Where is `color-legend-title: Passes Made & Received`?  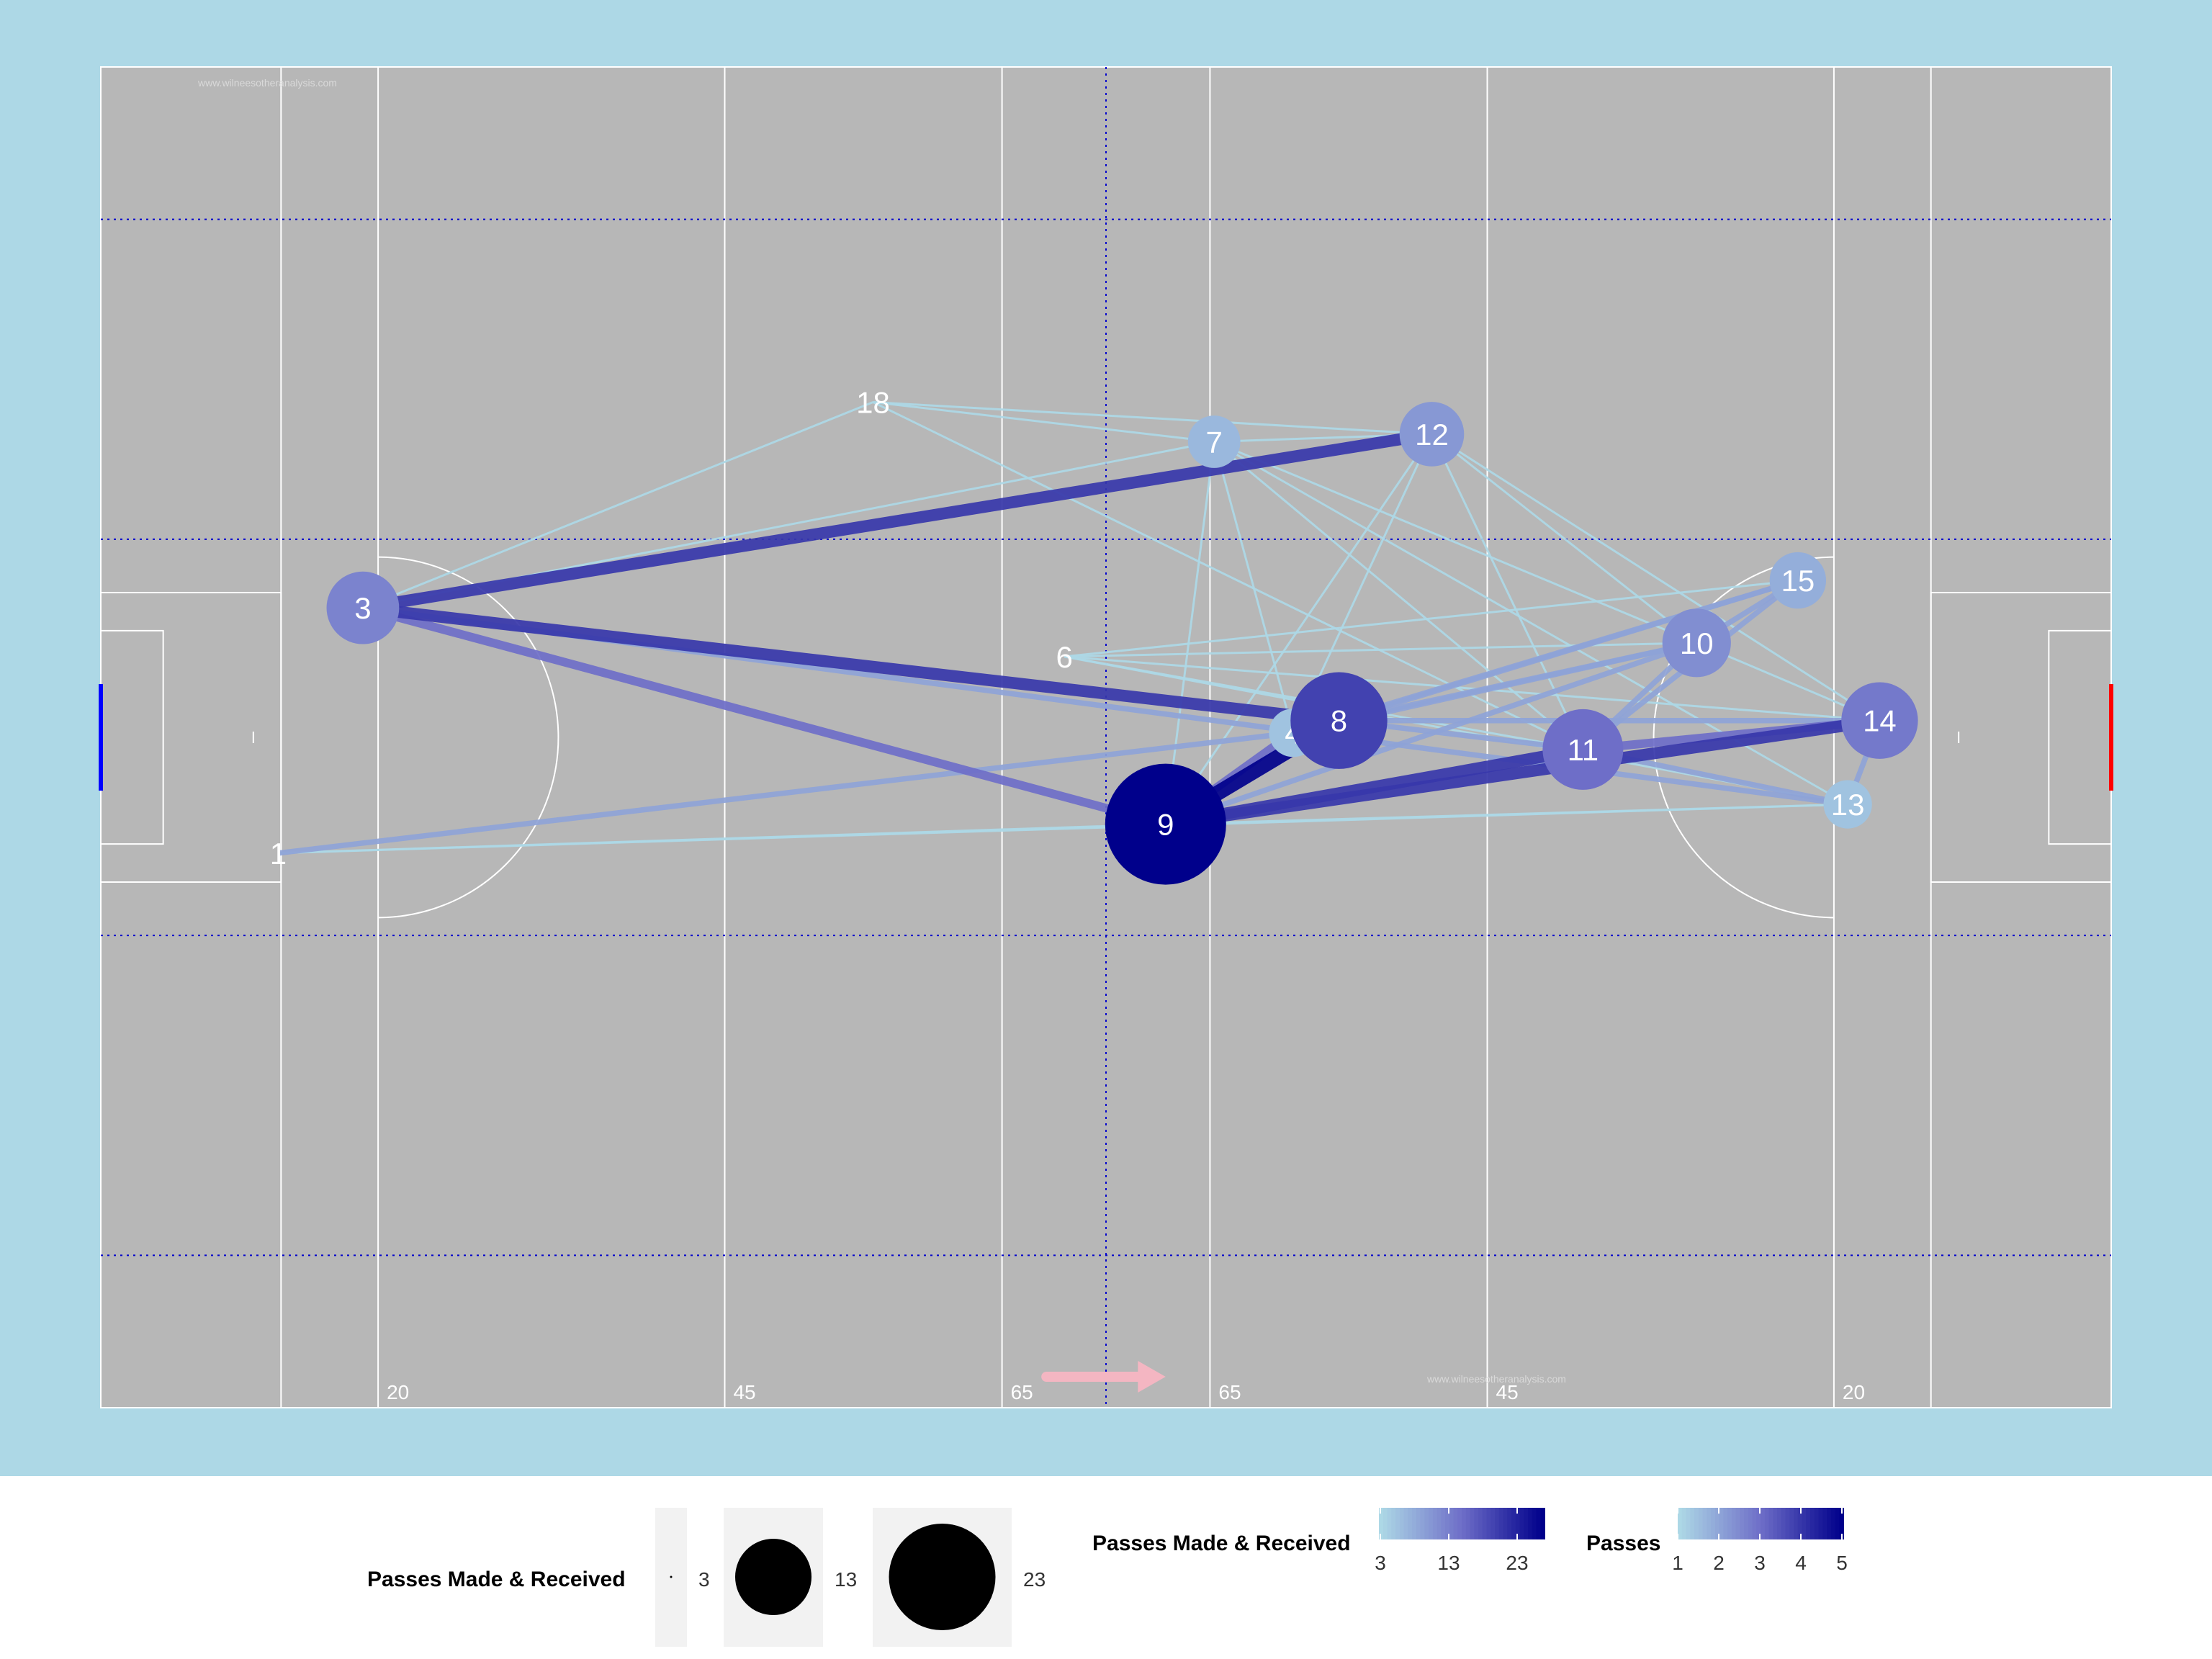 color-legend-title: Passes Made & Received is located at coordinates (1221, 1543).